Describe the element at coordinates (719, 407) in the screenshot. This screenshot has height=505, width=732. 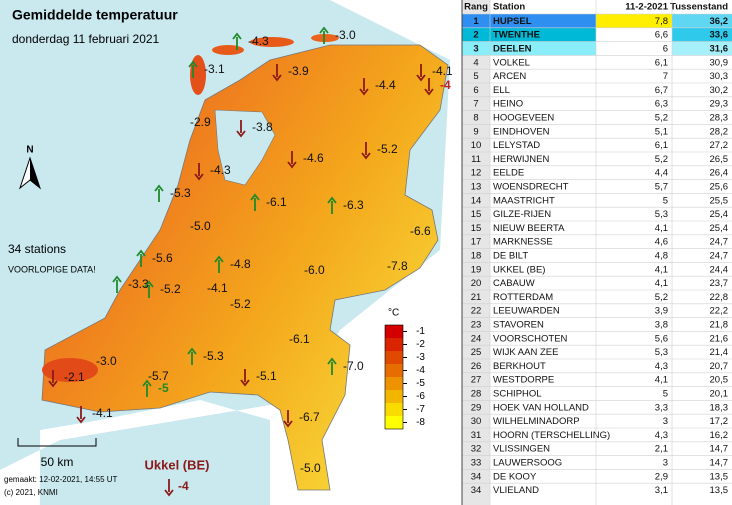
I see `table-cell: 18,3` at that location.